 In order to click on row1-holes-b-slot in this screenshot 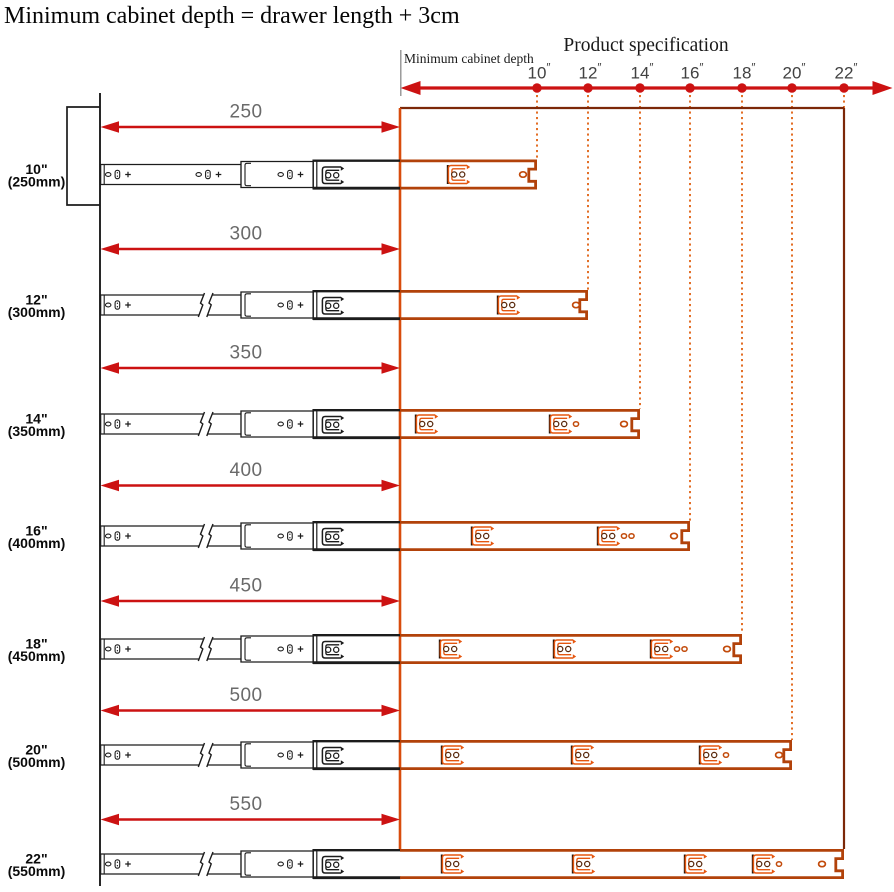, I will do `click(208, 174)`.